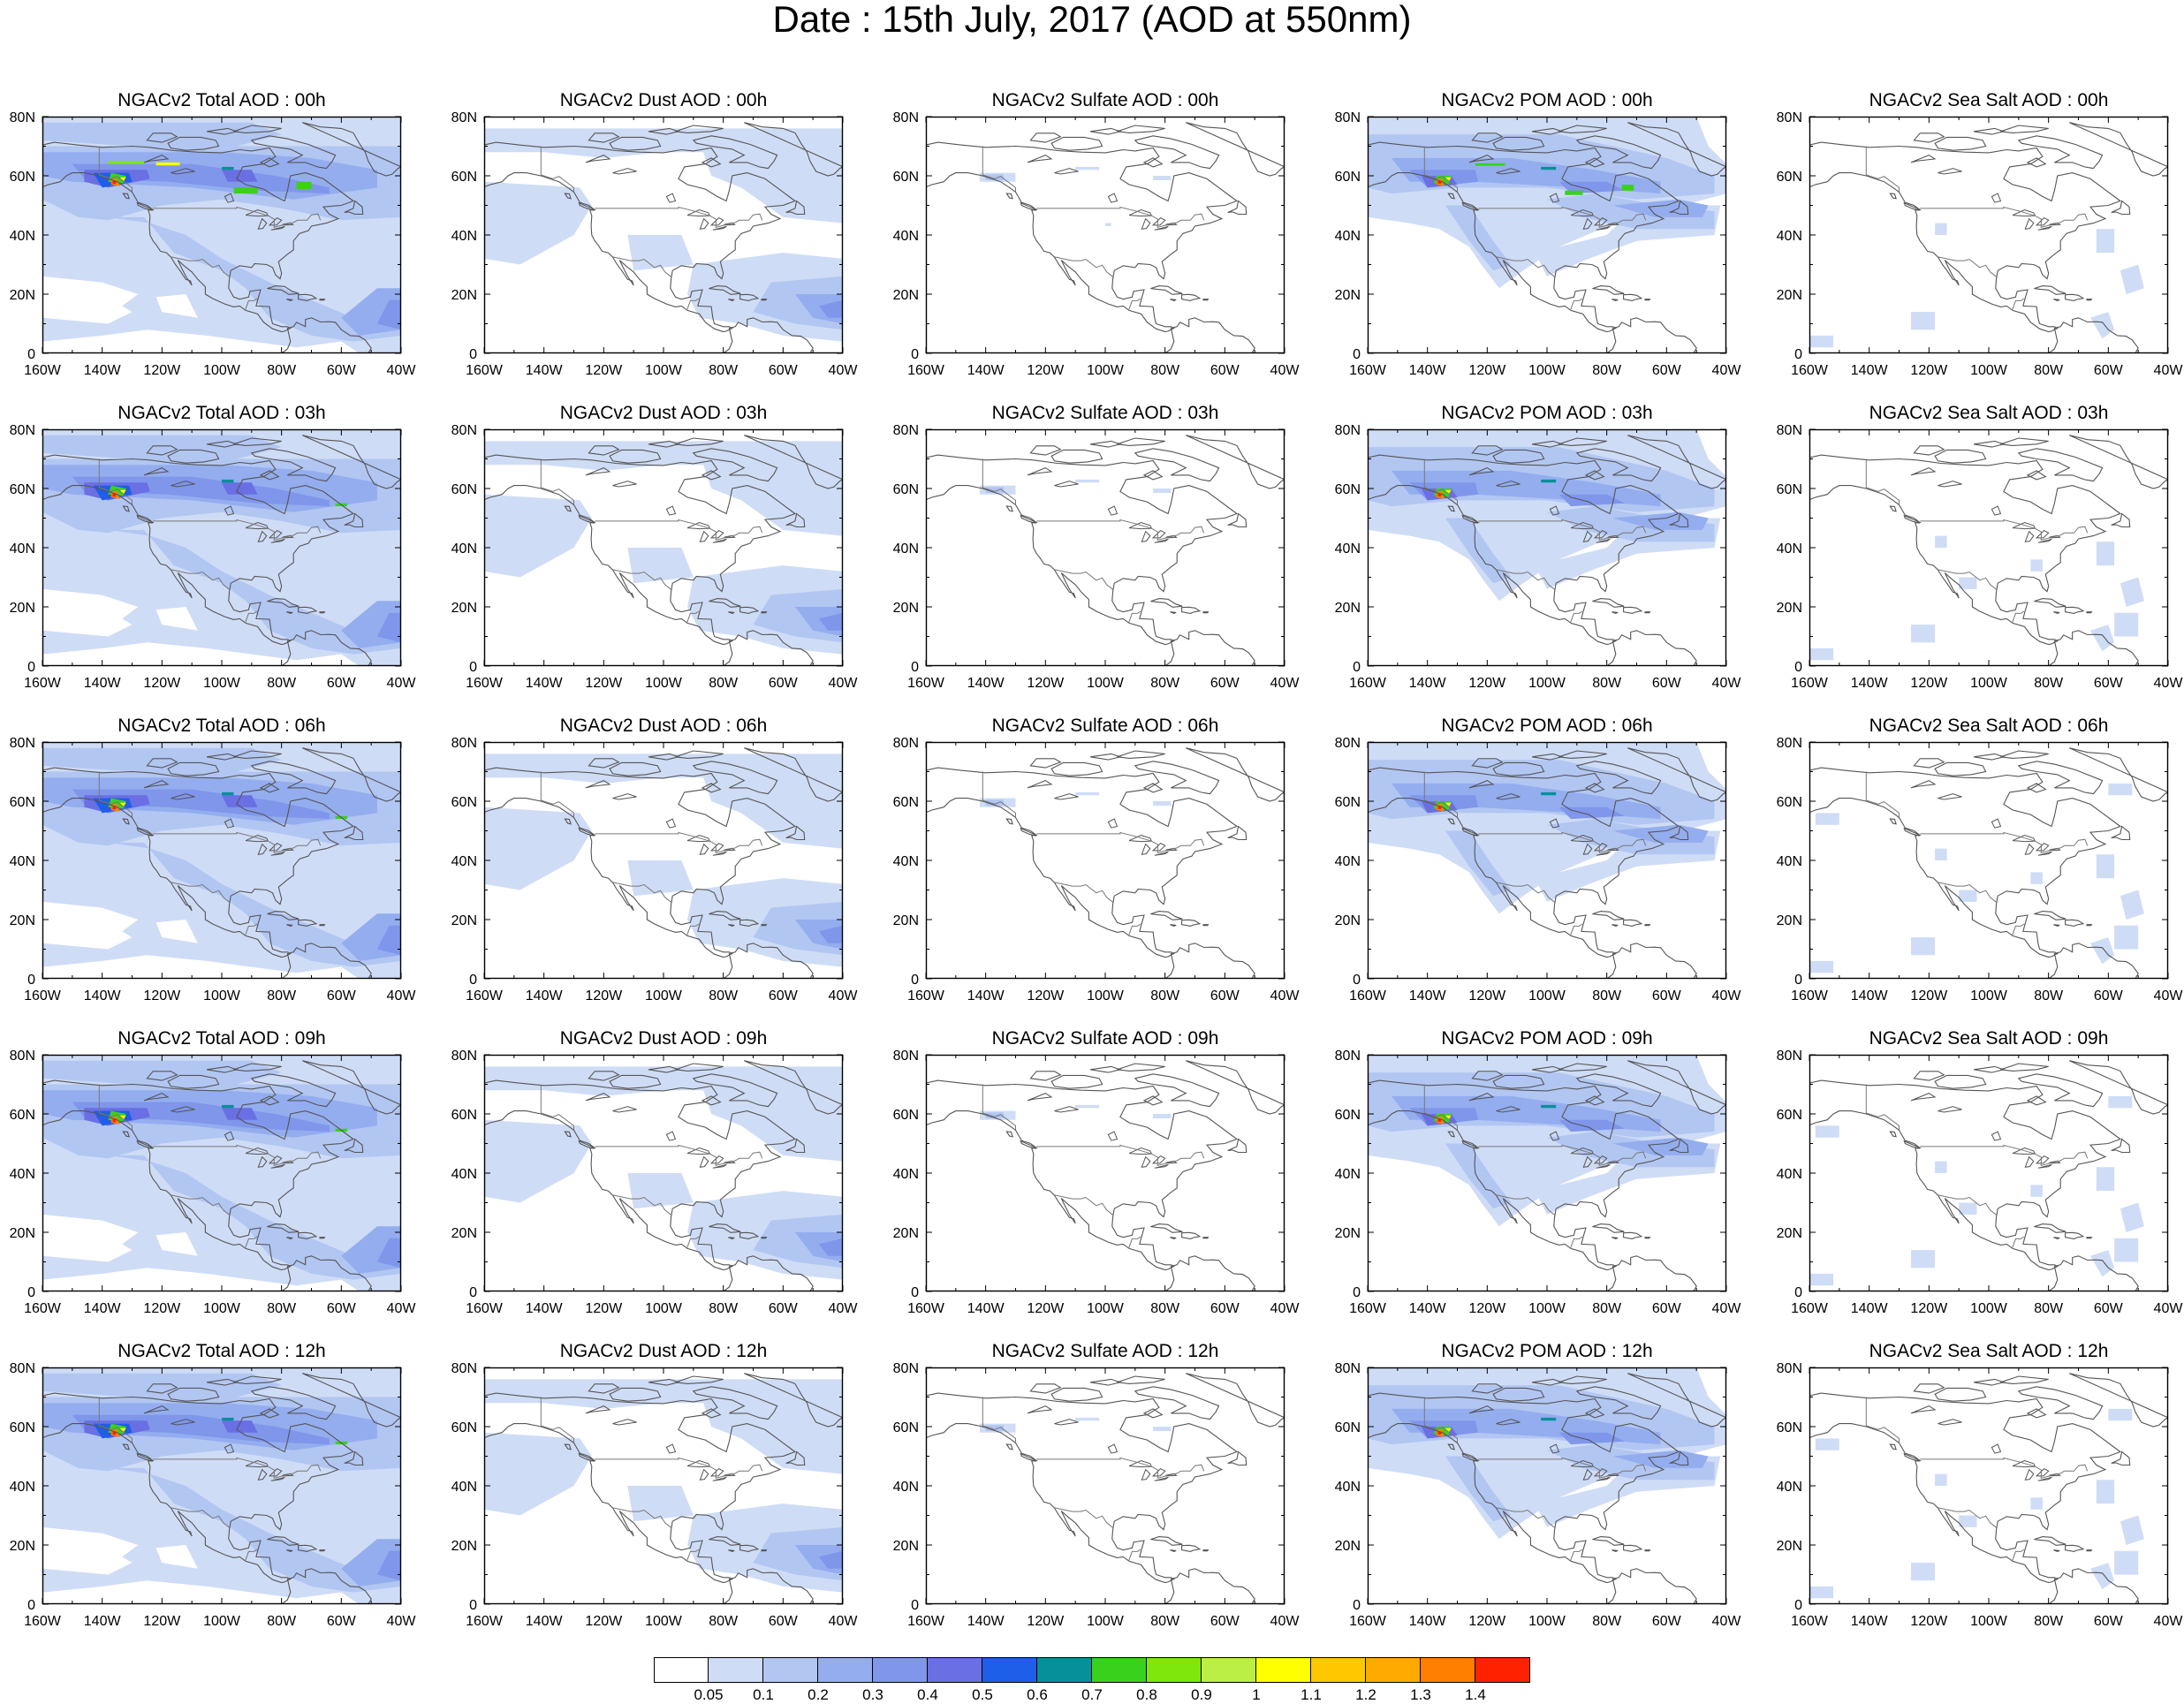 This screenshot has height=1704, width=2184. What do you see at coordinates (906, 549) in the screenshot?
I see `lat-tick-label: 40N` at bounding box center [906, 549].